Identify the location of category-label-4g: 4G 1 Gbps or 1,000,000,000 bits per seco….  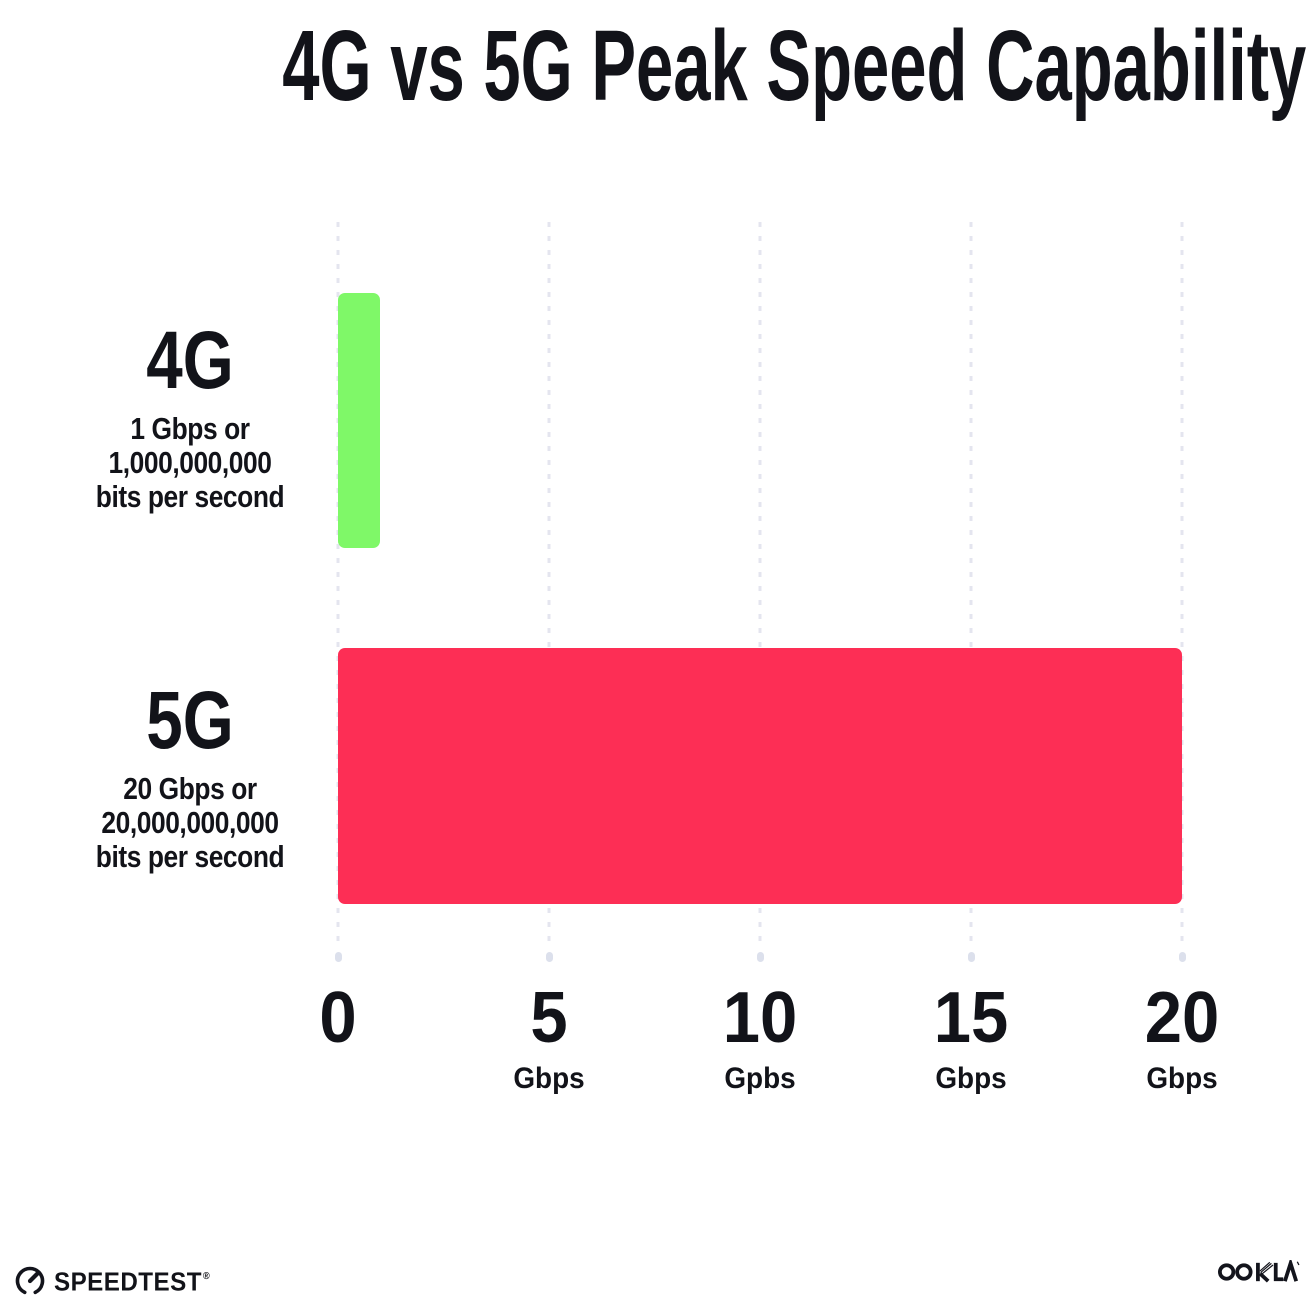
(190, 417).